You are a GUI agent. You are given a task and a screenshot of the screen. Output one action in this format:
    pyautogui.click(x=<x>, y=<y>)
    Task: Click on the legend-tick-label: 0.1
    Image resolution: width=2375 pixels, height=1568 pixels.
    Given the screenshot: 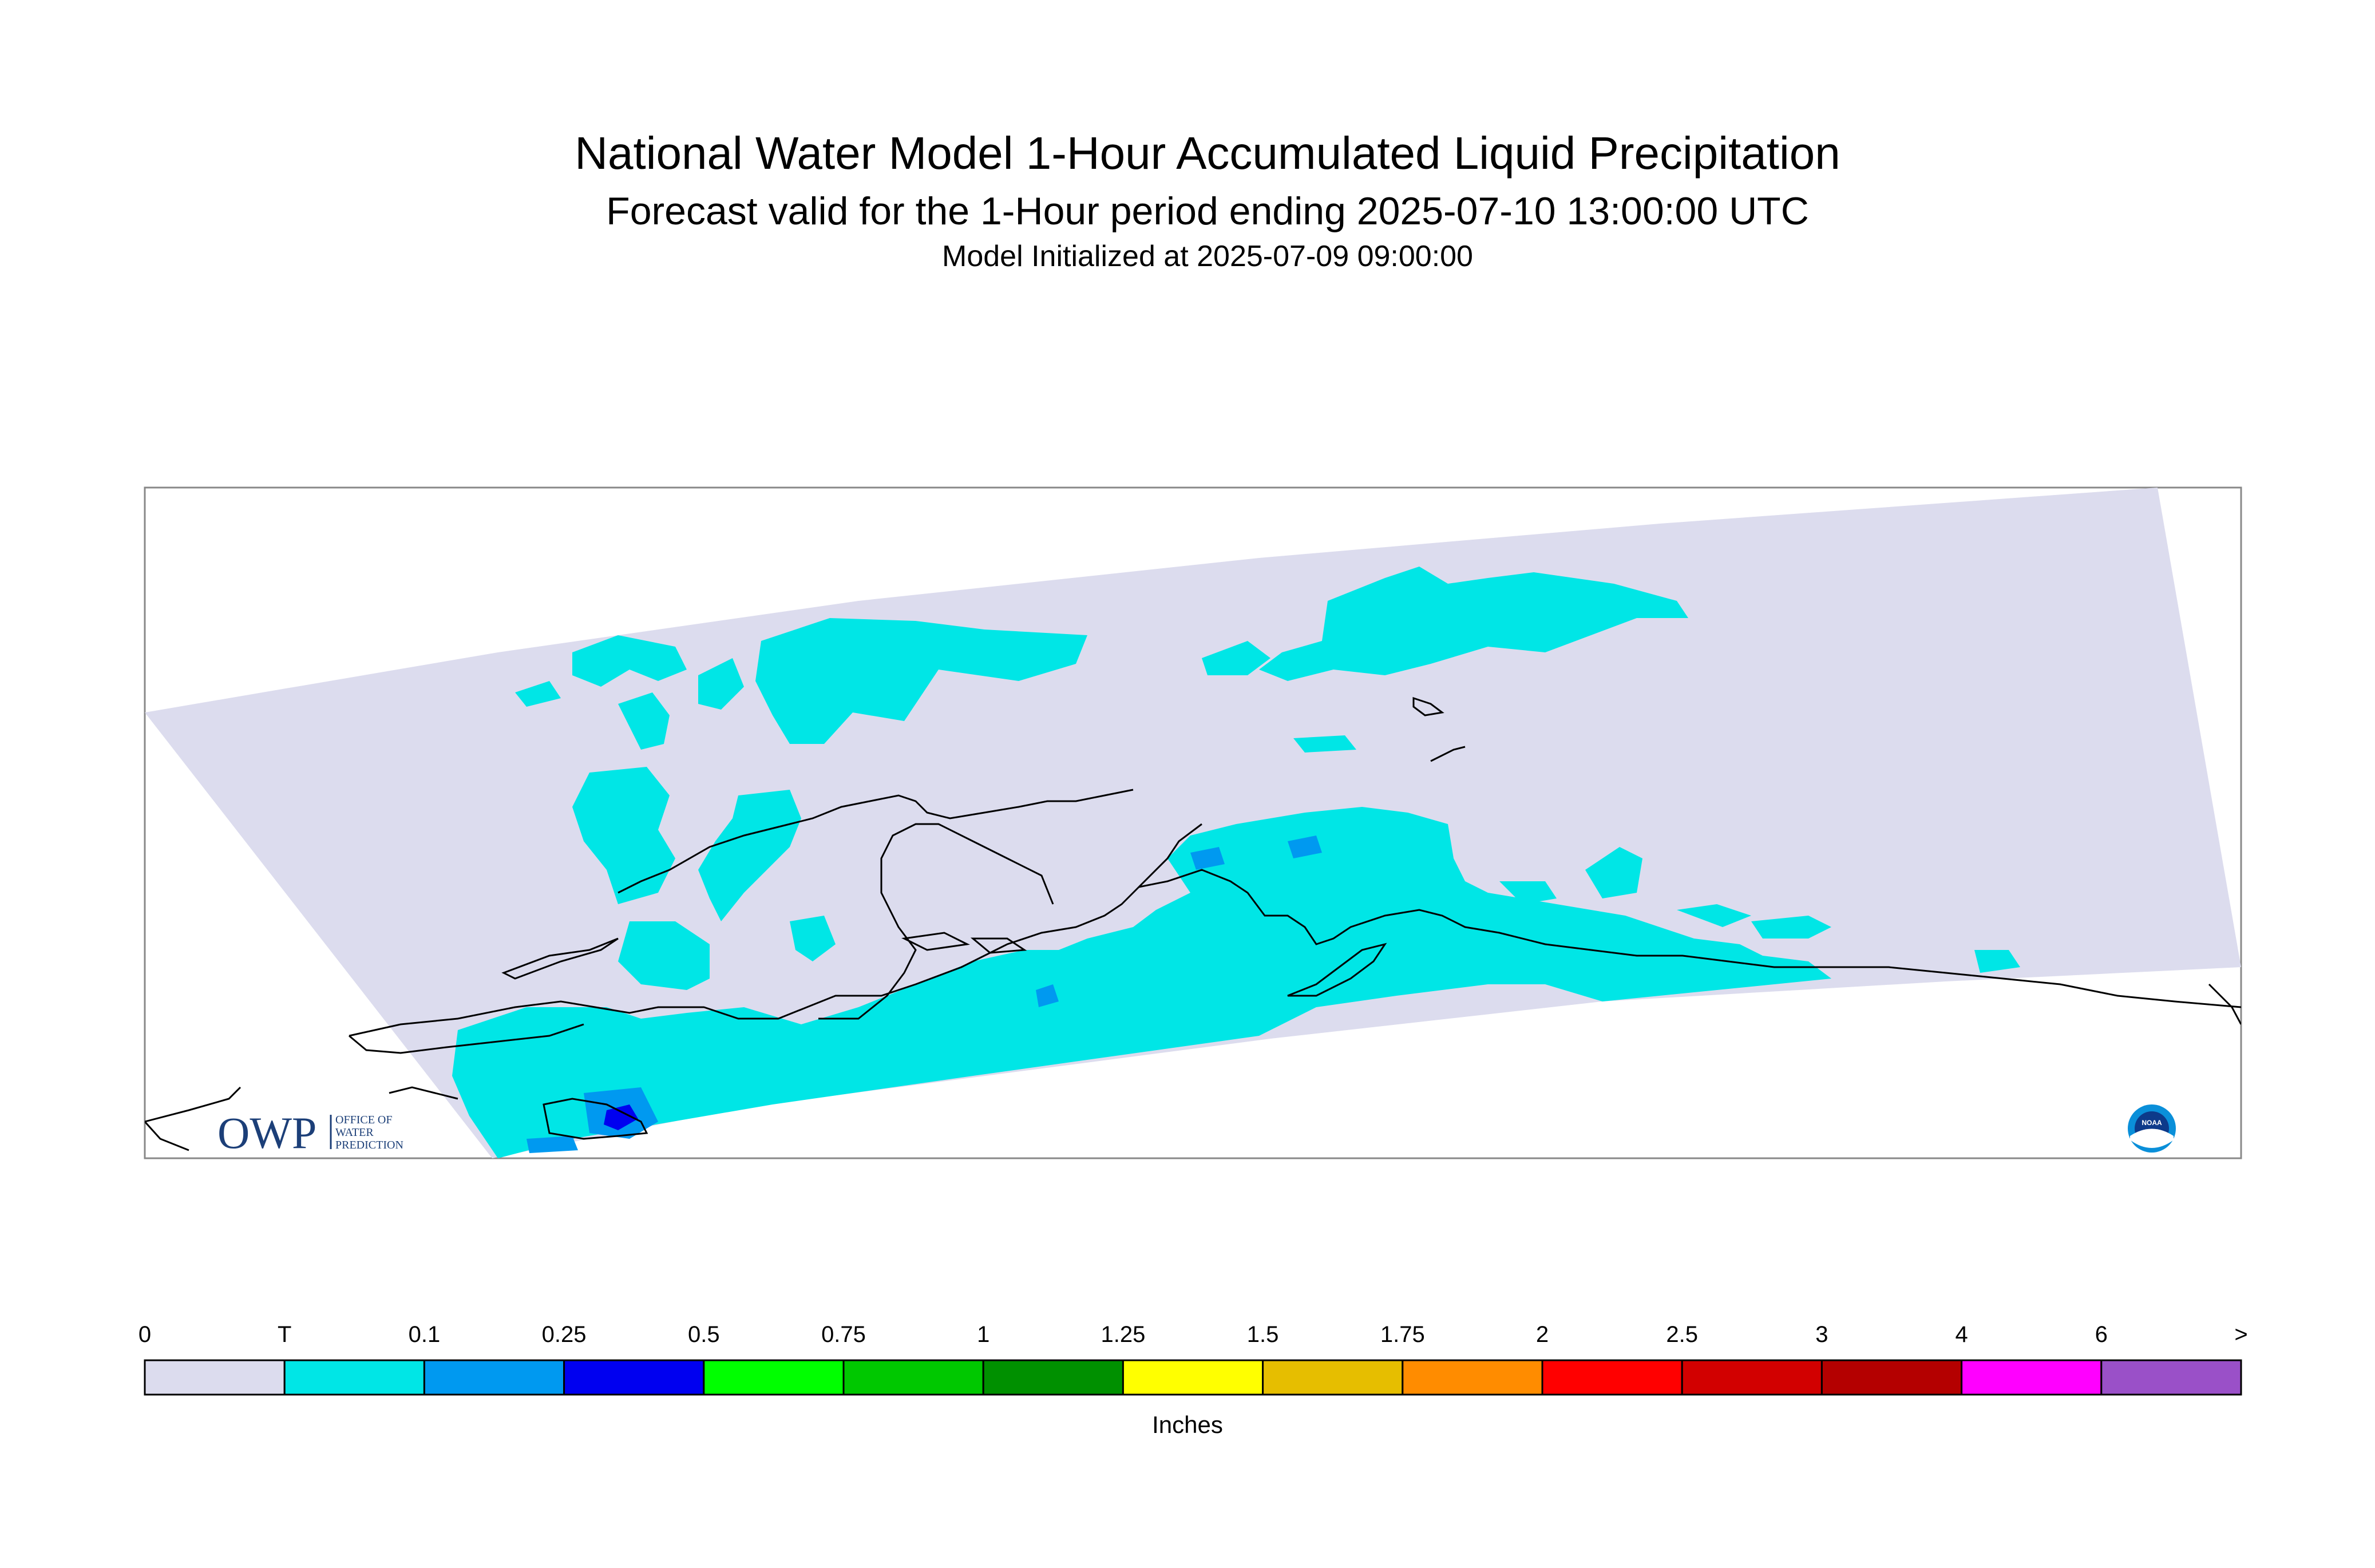 What is the action you would take?
    pyautogui.click(x=425, y=1334)
    